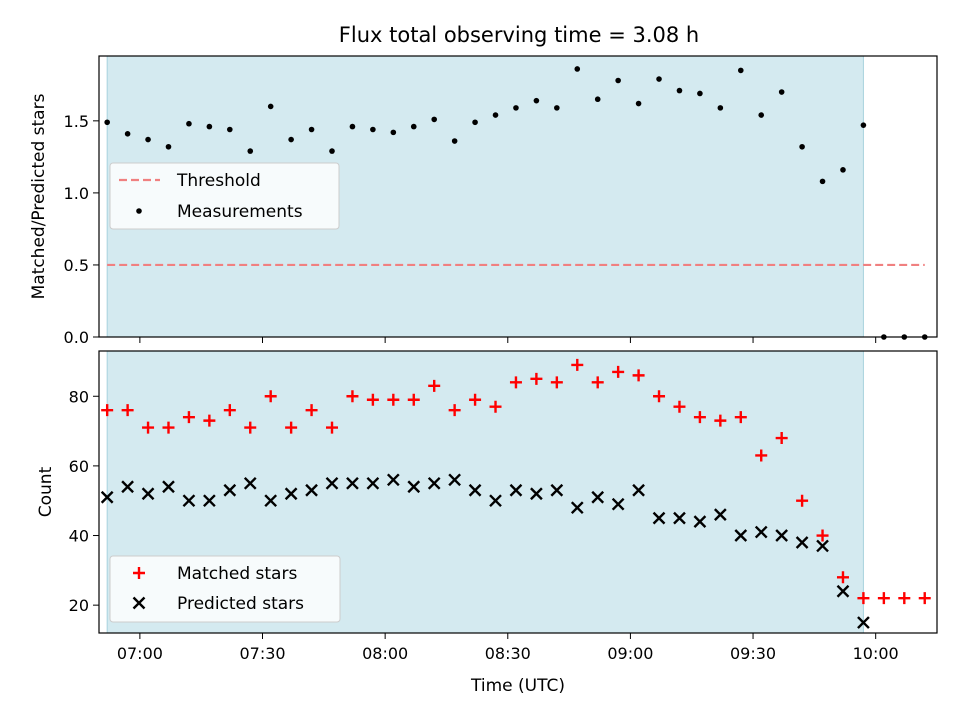 This screenshot has height=720, width=960. Describe the element at coordinates (76, 337) in the screenshot. I see `y-tick-label: 0.0` at that location.